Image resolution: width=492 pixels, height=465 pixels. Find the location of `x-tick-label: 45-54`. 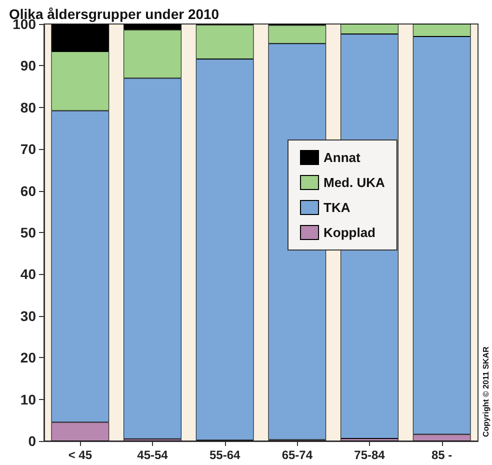

x-tick-label: 45-54 is located at coordinates (152, 455).